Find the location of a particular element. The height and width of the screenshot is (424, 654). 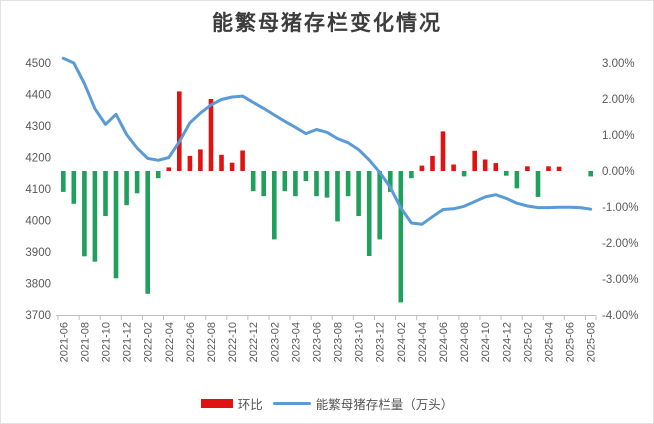

x-axis-category-label: 2024-12 is located at coordinates (507, 342).